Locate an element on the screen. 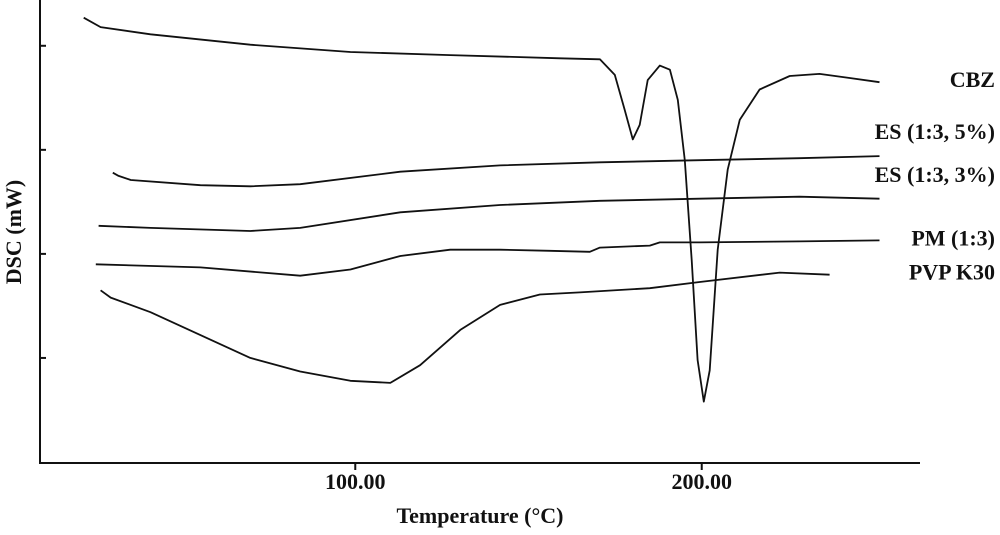 Image resolution: width=1000 pixels, height=535 pixels. series-label: PVP K30 is located at coordinates (952, 272).